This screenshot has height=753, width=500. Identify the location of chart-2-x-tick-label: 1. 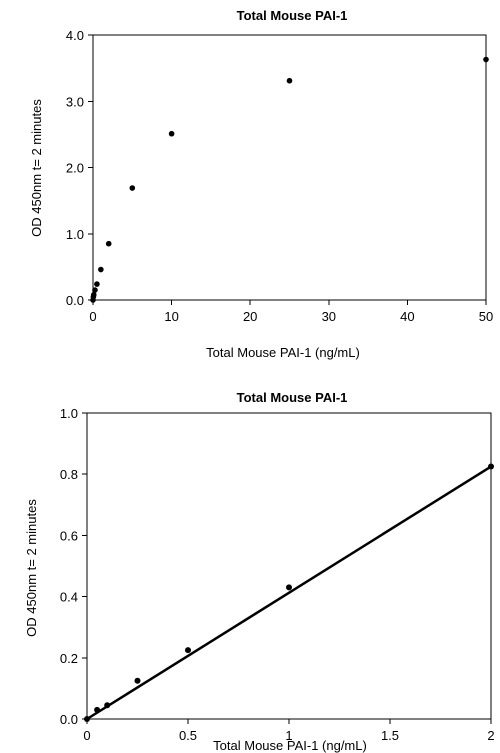
(288, 735).